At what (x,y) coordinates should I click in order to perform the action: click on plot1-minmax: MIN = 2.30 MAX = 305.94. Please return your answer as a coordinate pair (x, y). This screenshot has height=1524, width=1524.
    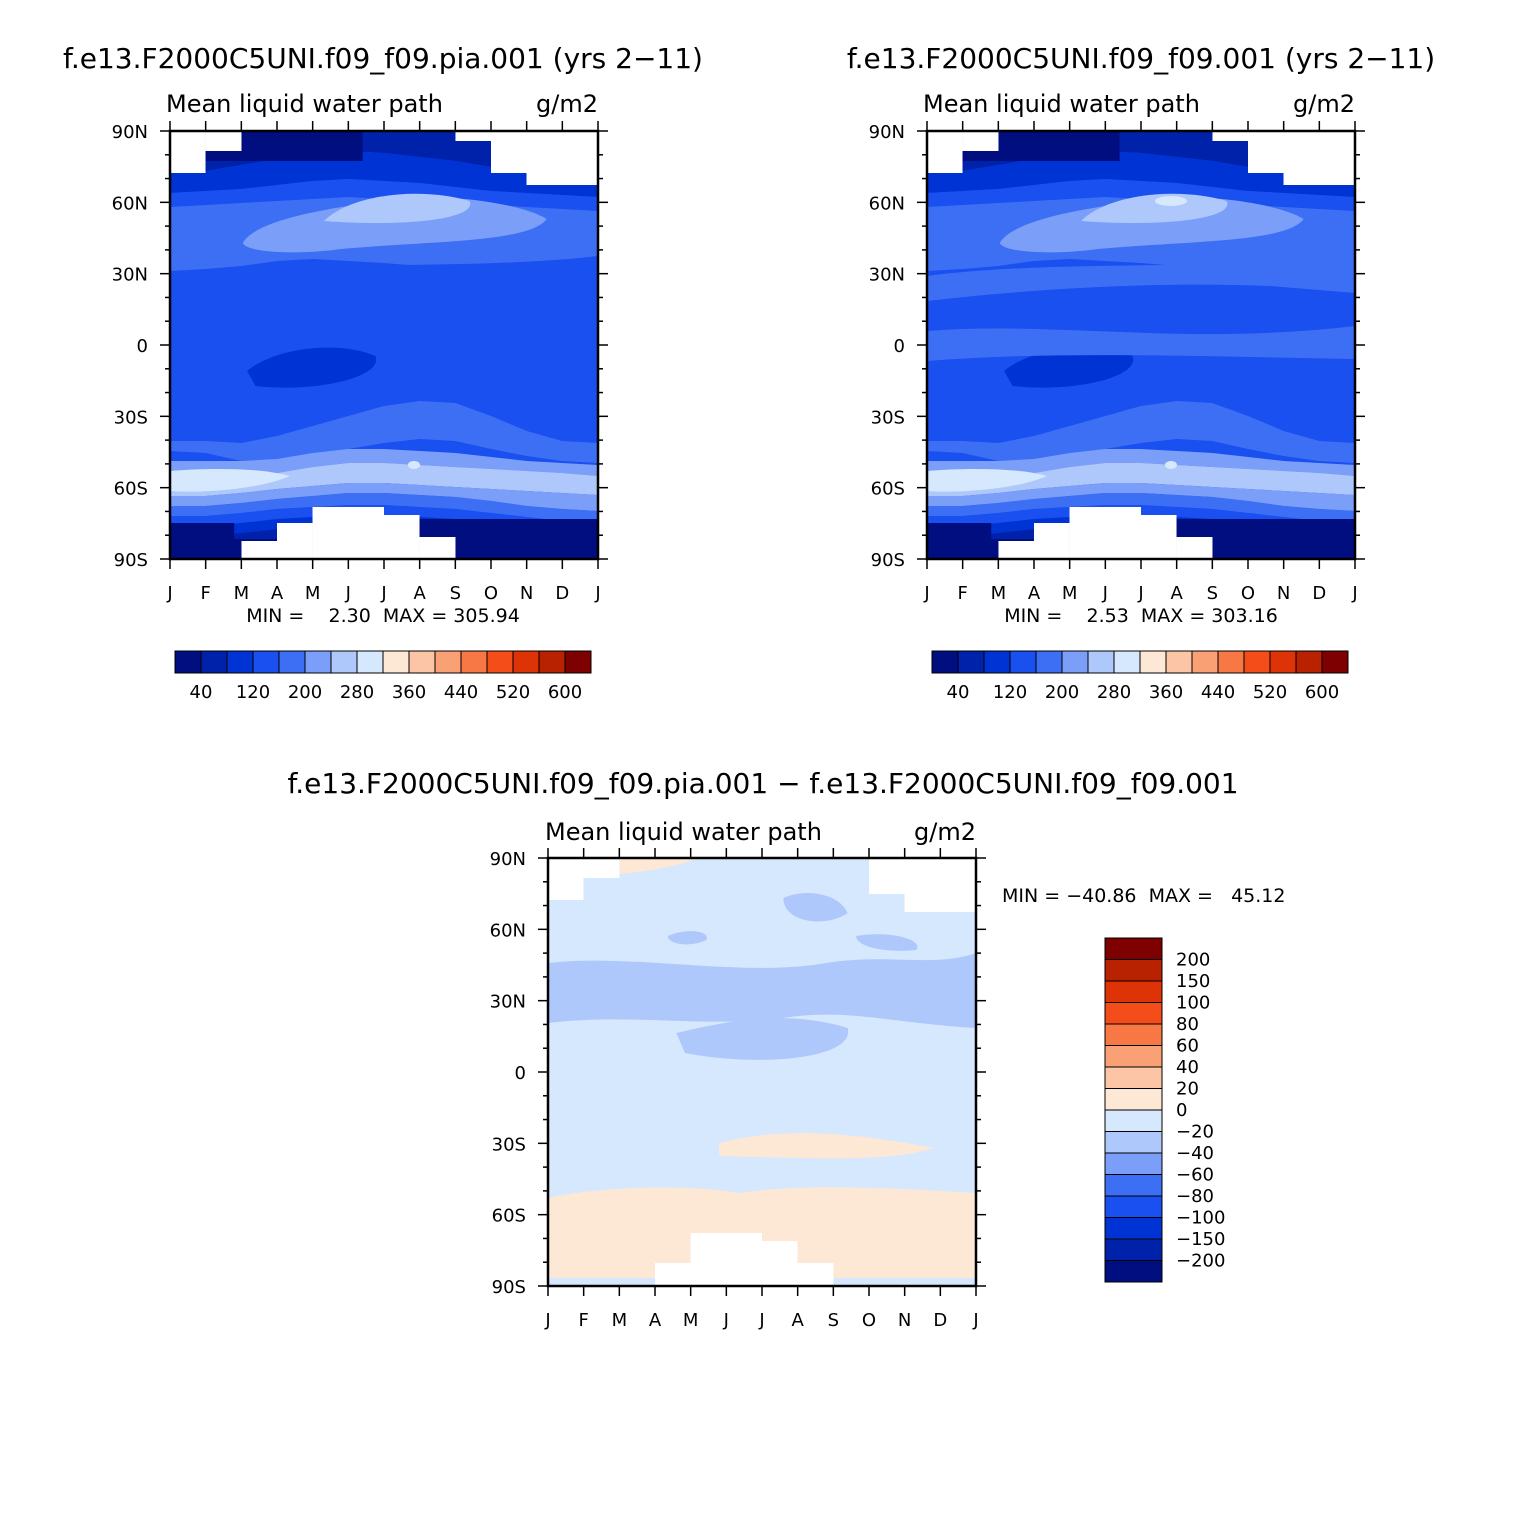
    Looking at the image, I should click on (383, 616).